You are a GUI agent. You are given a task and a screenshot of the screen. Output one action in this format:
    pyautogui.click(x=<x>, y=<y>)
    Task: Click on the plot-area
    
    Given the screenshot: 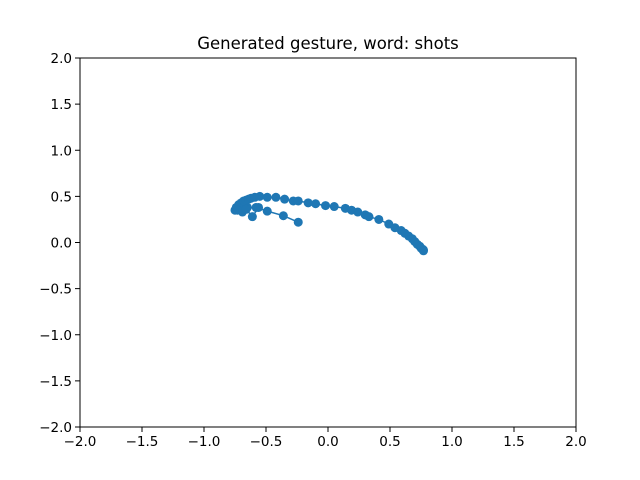 What is the action you would take?
    pyautogui.click(x=329, y=223)
    